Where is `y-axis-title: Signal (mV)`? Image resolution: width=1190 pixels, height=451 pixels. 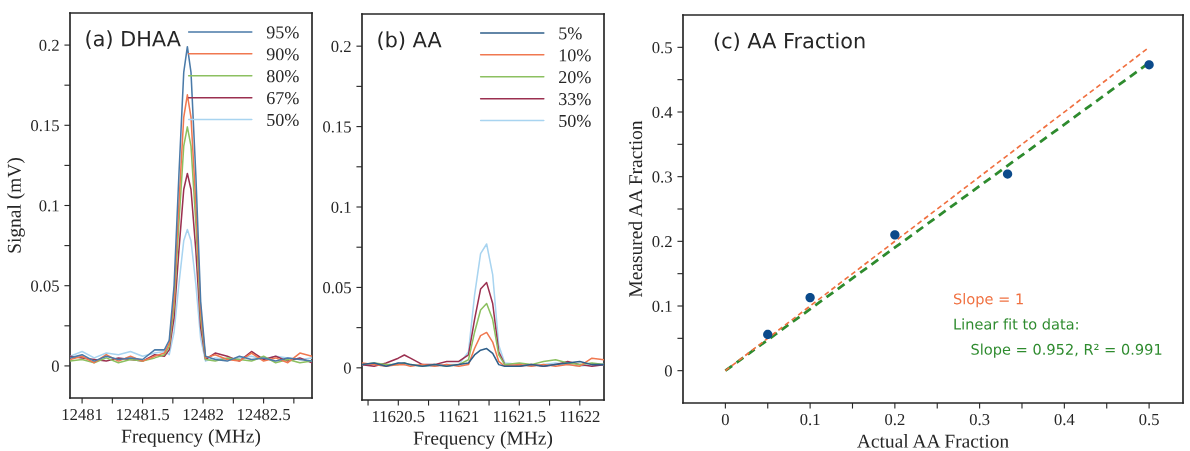 y-axis-title: Signal (mV) is located at coordinates (16, 205).